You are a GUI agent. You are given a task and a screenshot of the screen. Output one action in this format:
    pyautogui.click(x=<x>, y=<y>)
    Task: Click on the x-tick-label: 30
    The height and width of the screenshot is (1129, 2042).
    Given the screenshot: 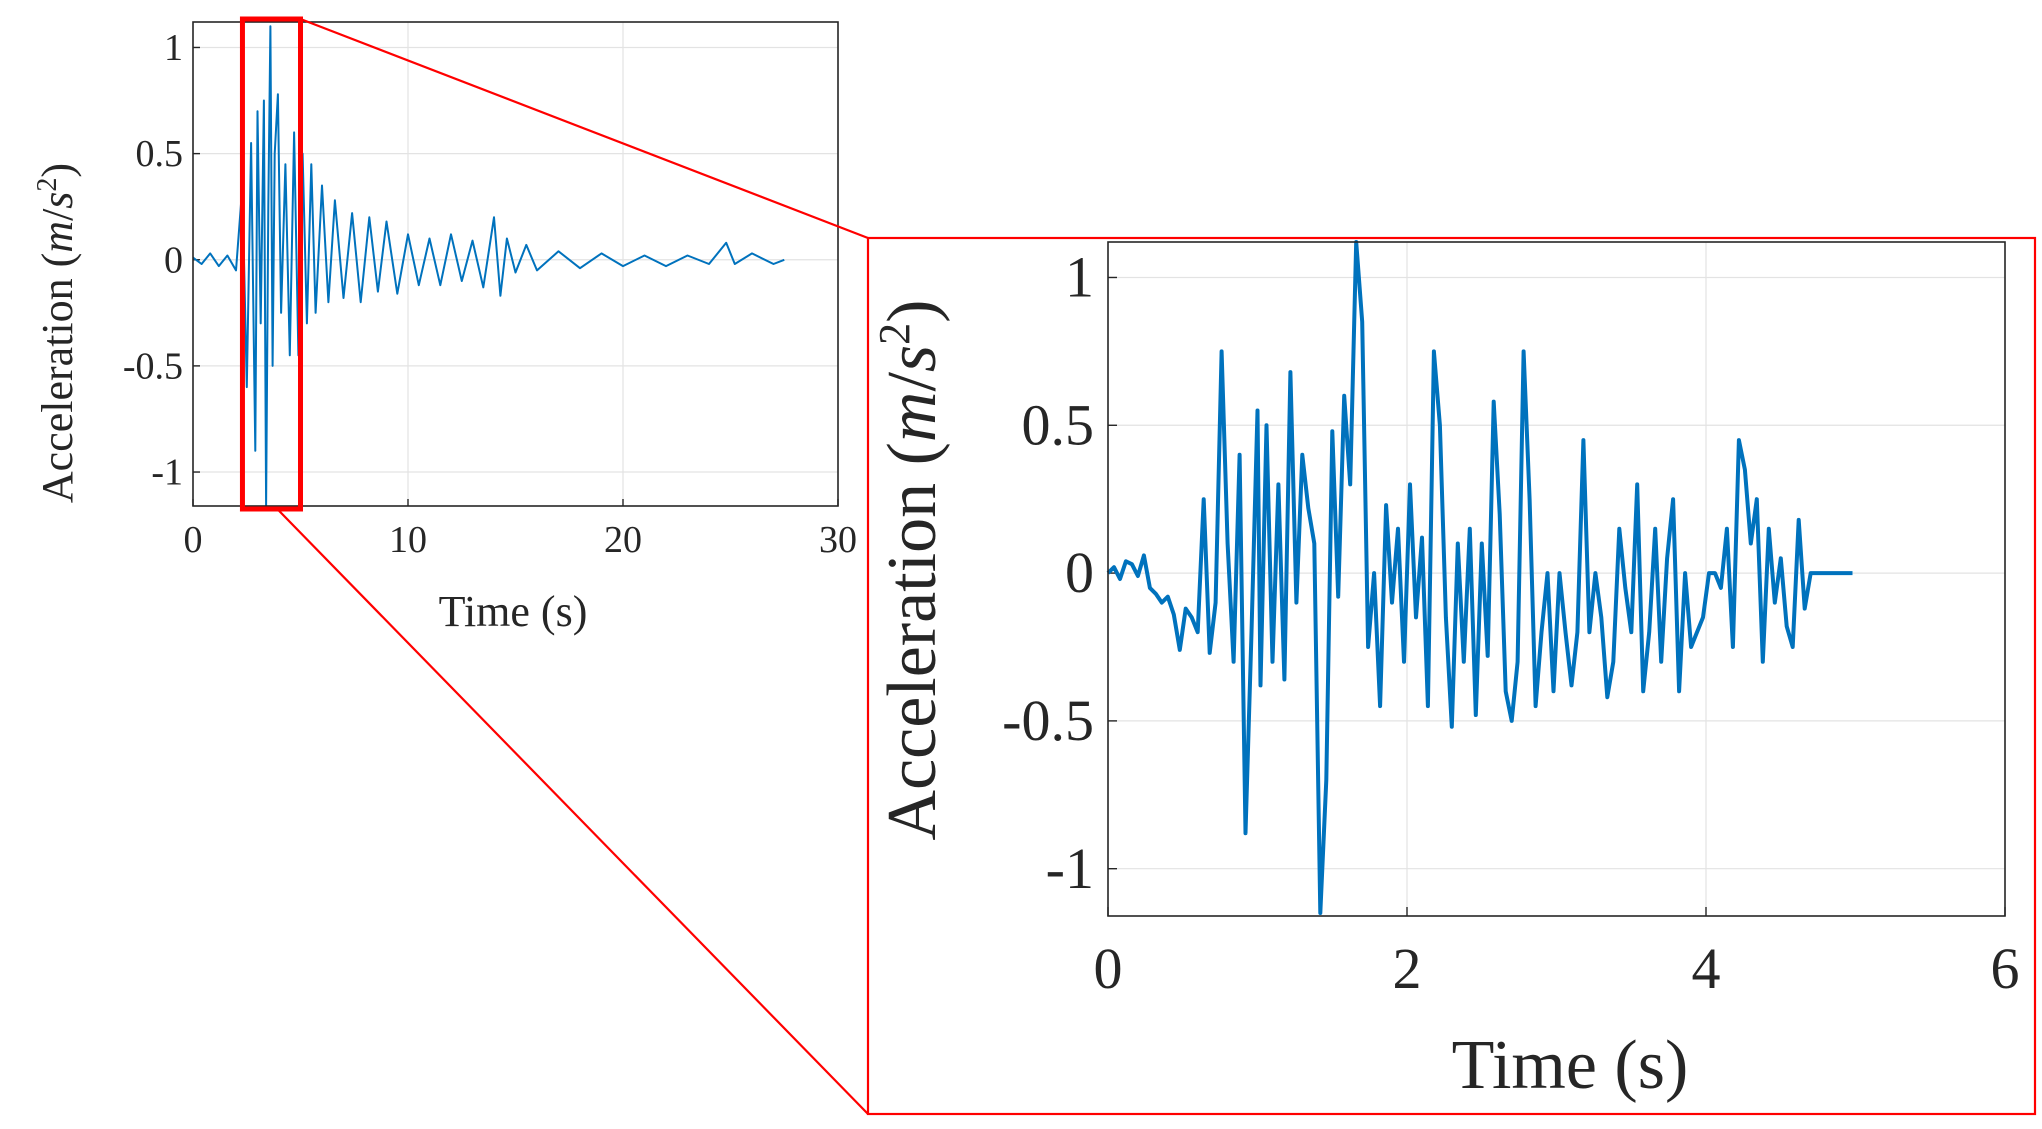 What is the action you would take?
    pyautogui.click(x=838, y=540)
    